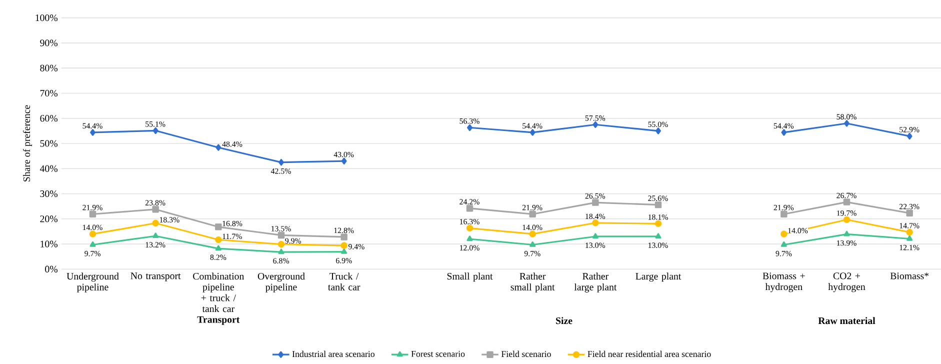 This screenshot has width=941, height=364. What do you see at coordinates (49, 218) in the screenshot?
I see `y-tick-label: 20%` at bounding box center [49, 218].